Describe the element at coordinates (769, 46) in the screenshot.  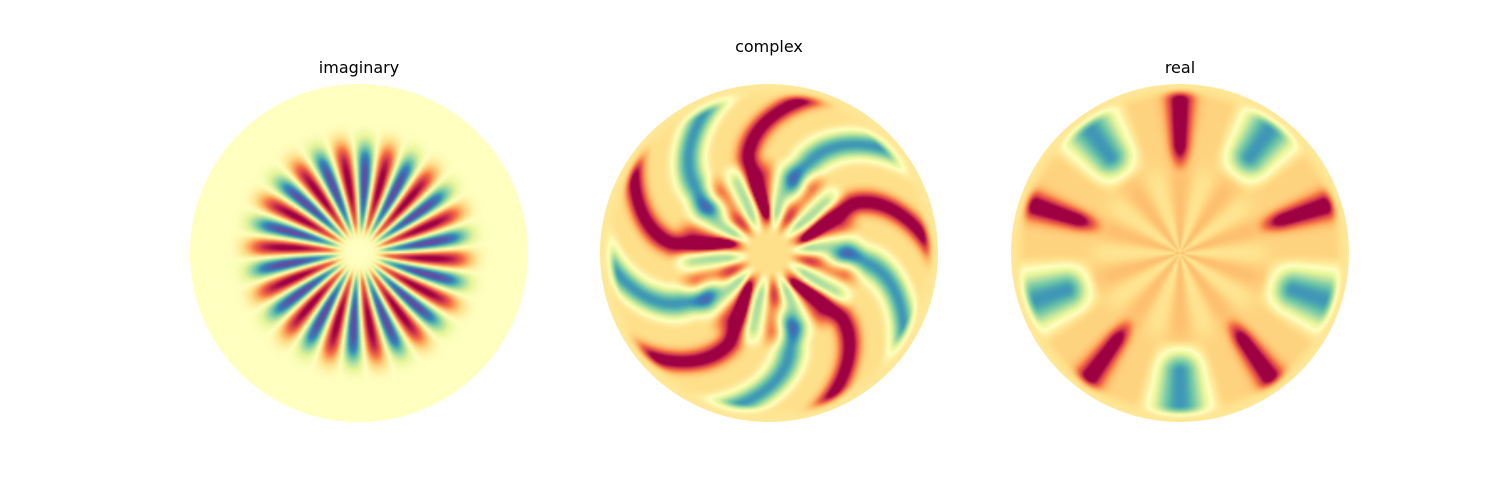
I see `panel-title-complex: complex` at that location.